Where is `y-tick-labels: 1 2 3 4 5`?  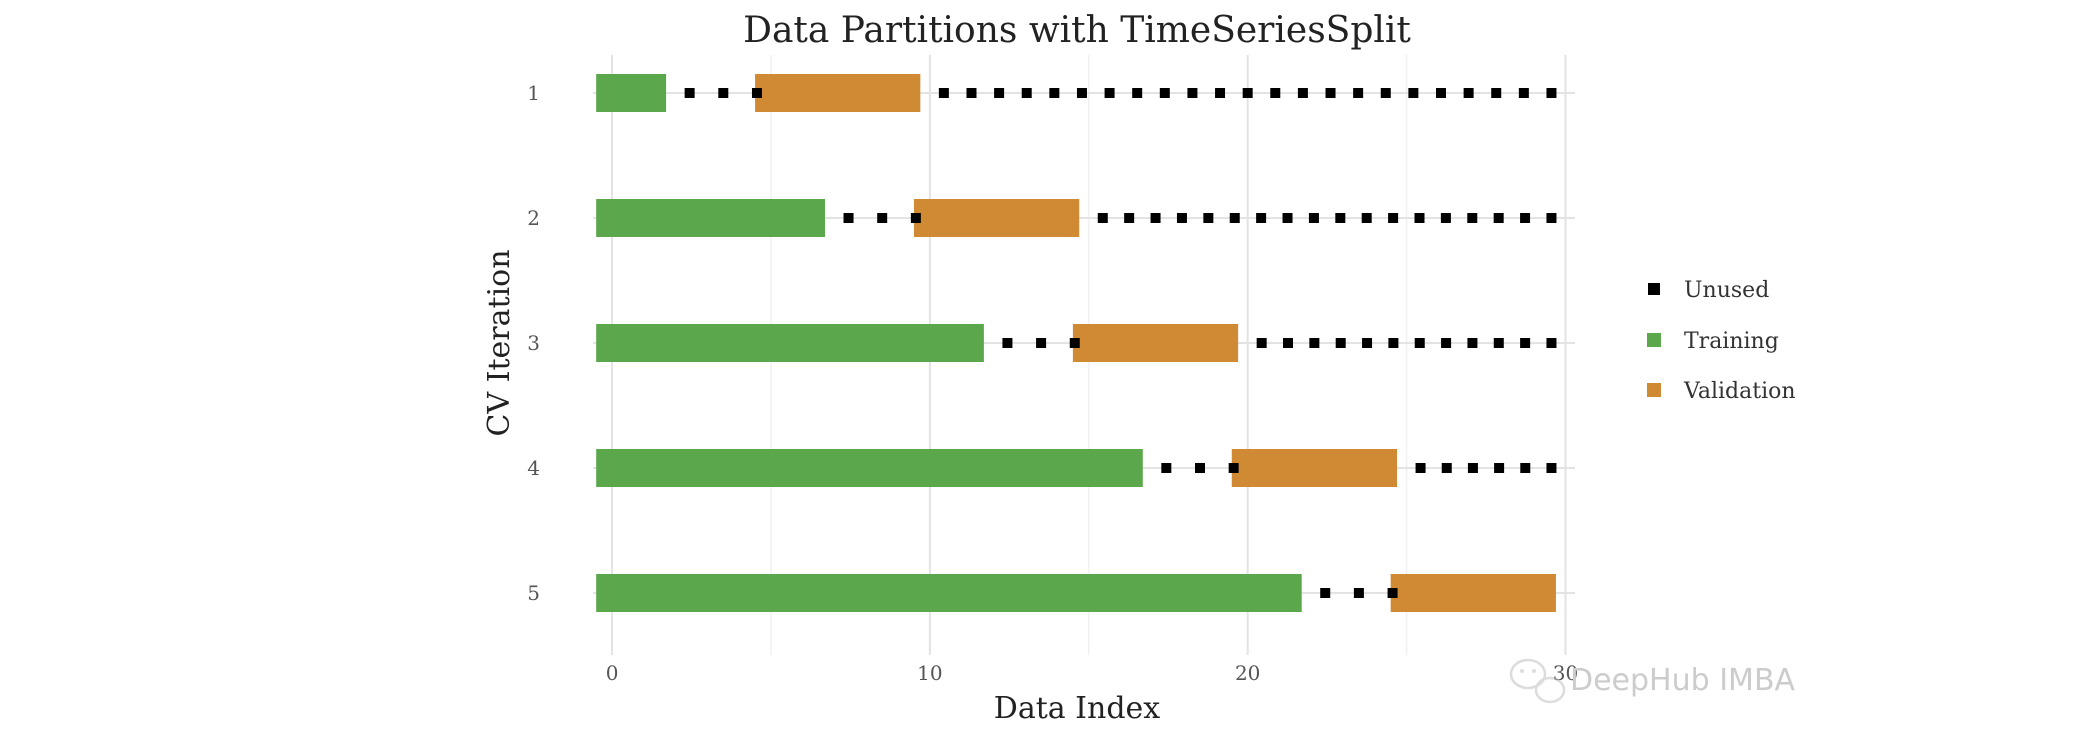 y-tick-labels: 1 2 3 4 5 is located at coordinates (533, 343).